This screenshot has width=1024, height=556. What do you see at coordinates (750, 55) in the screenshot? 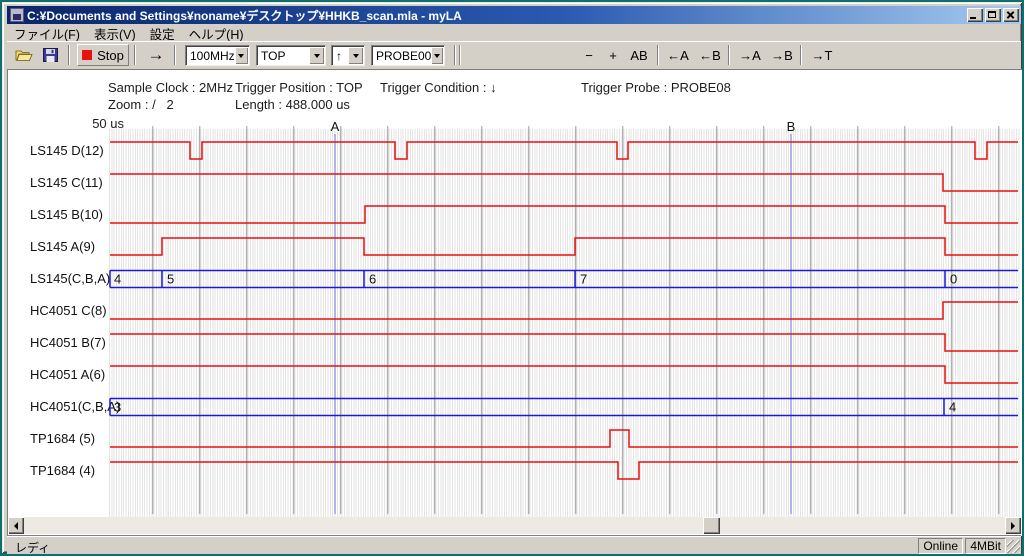
I see `goto-a-right-button: →A` at bounding box center [750, 55].